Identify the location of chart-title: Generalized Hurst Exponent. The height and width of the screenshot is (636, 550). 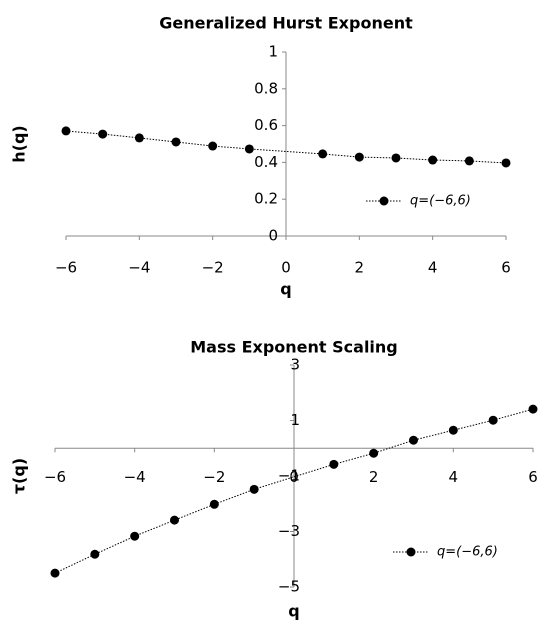
(286, 23).